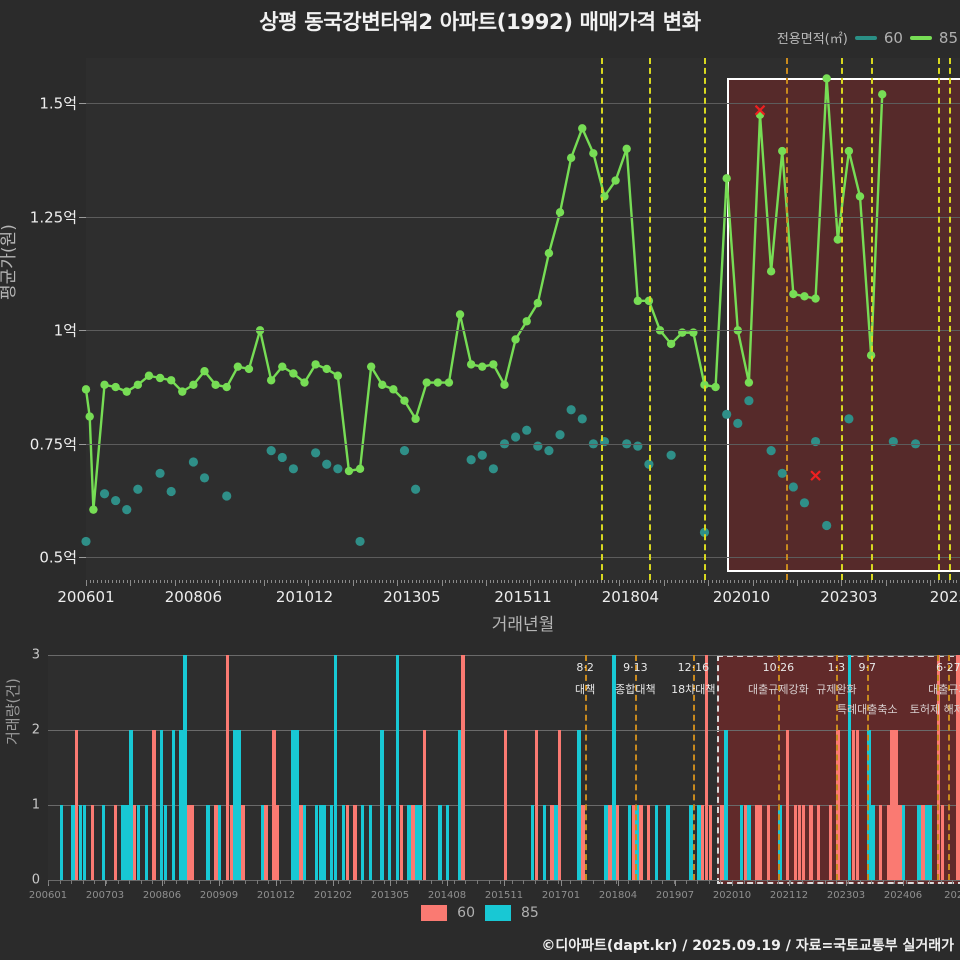 The image size is (960, 960). What do you see at coordinates (9, 262) in the screenshot?
I see `y-axis-title: 평균가(원)` at bounding box center [9, 262].